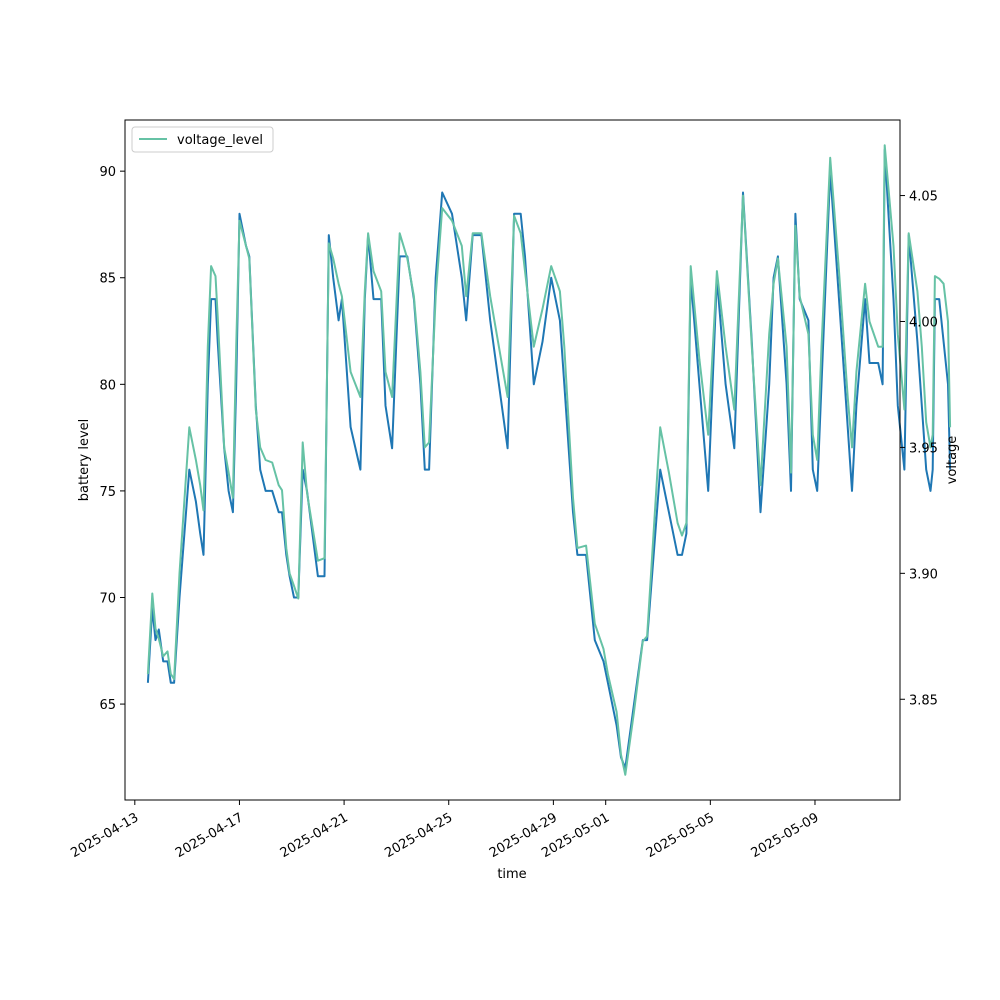 The image size is (1000, 1000). Describe the element at coordinates (511, 874) in the screenshot. I see `x-axis-title: time` at that location.